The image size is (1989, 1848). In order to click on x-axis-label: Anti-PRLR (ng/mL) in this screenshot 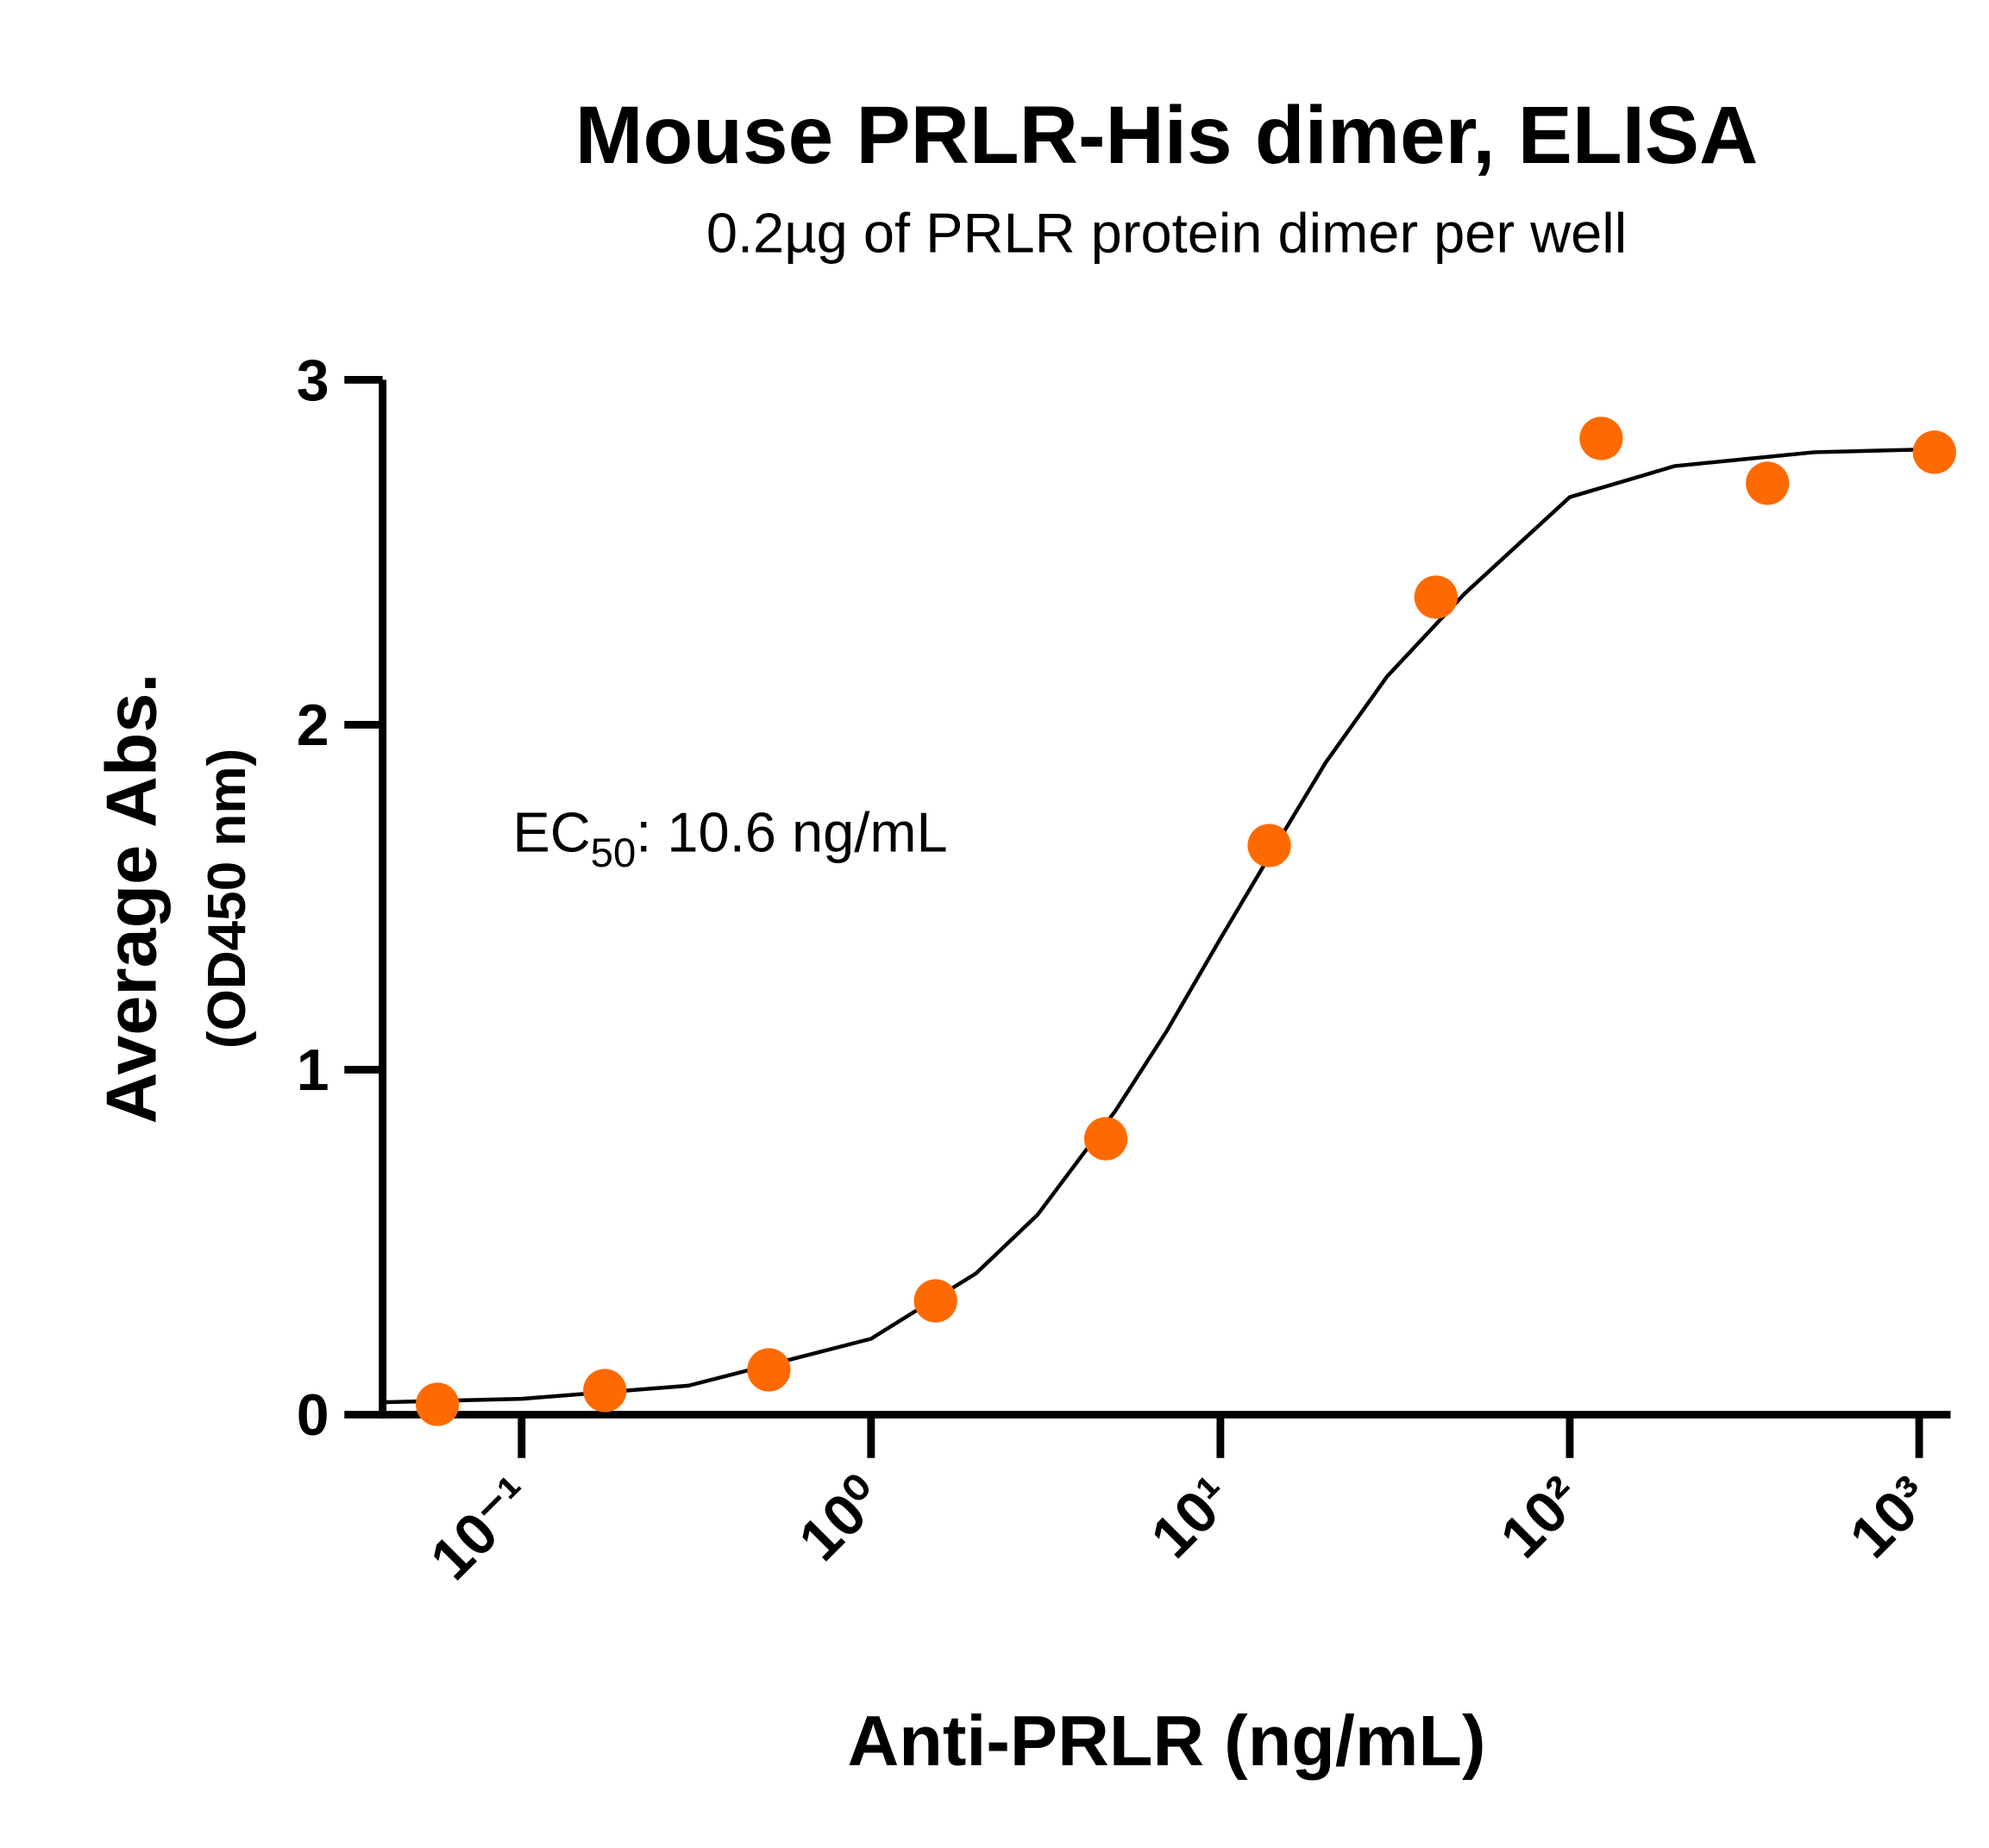, I will do `click(1167, 1741)`.